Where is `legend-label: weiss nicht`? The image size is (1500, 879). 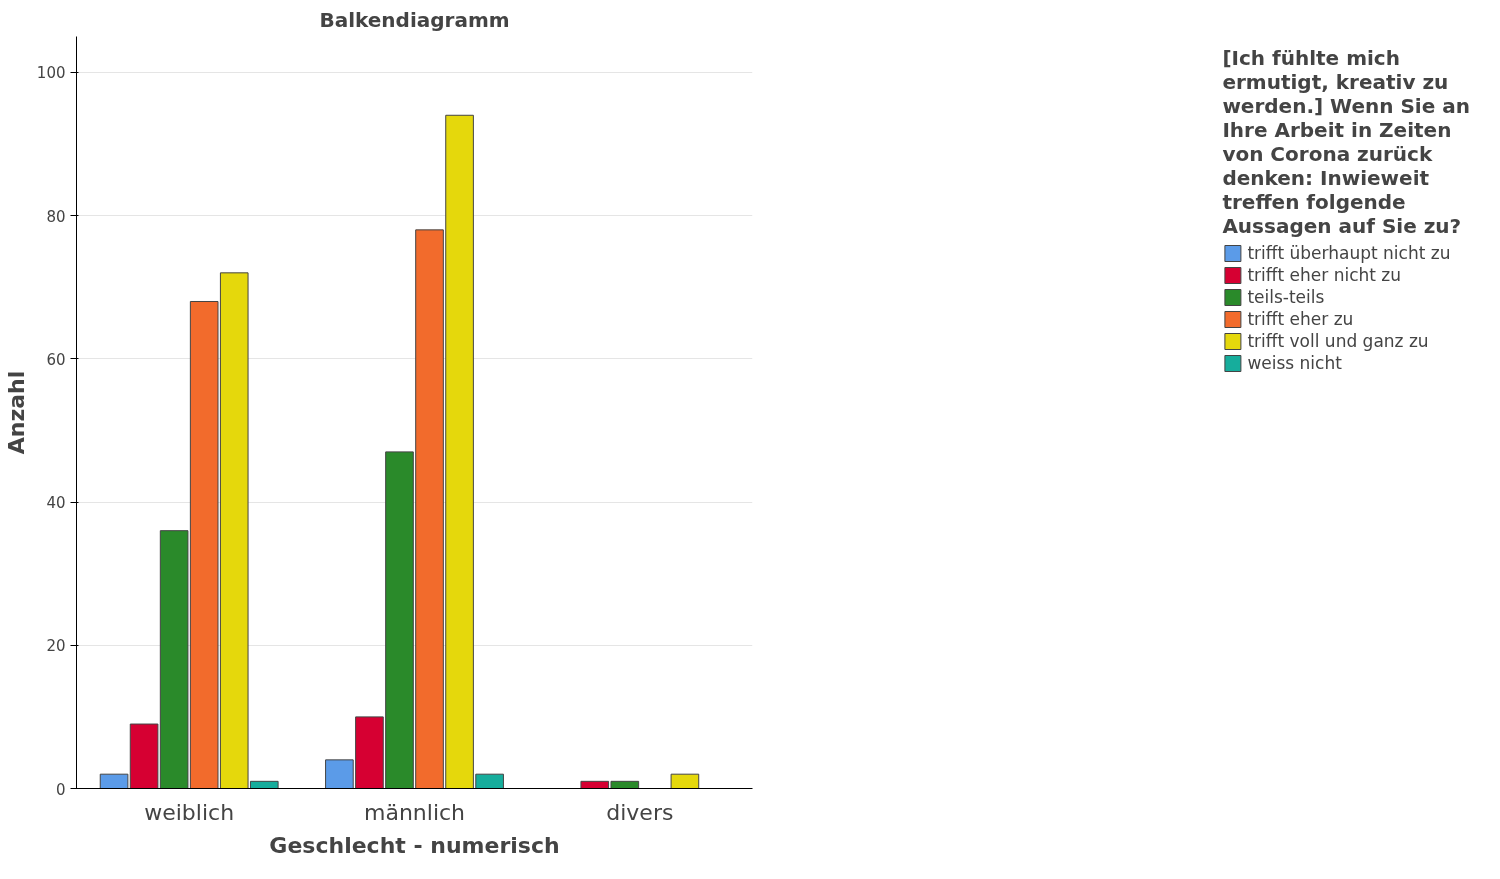 legend-label: weiss nicht is located at coordinates (1294, 363).